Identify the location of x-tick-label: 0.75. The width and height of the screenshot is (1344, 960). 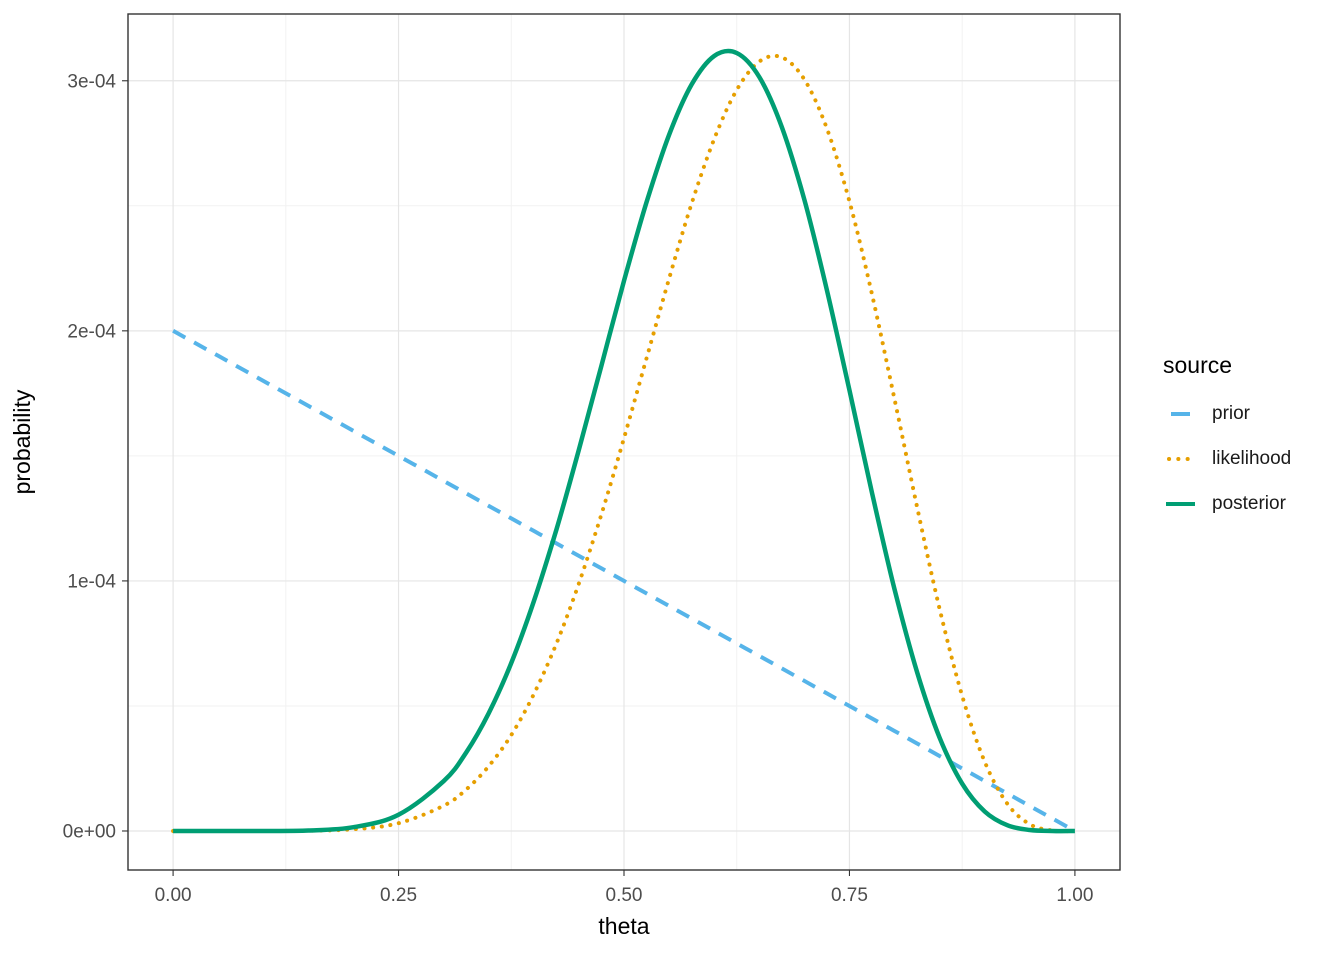
(849, 895).